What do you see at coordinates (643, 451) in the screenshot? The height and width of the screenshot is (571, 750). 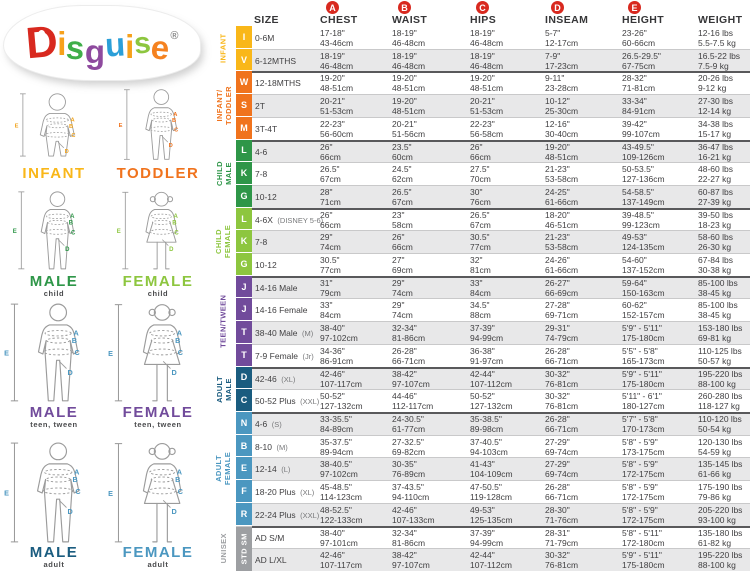 I see `height-metric: 173-175cm` at bounding box center [643, 451].